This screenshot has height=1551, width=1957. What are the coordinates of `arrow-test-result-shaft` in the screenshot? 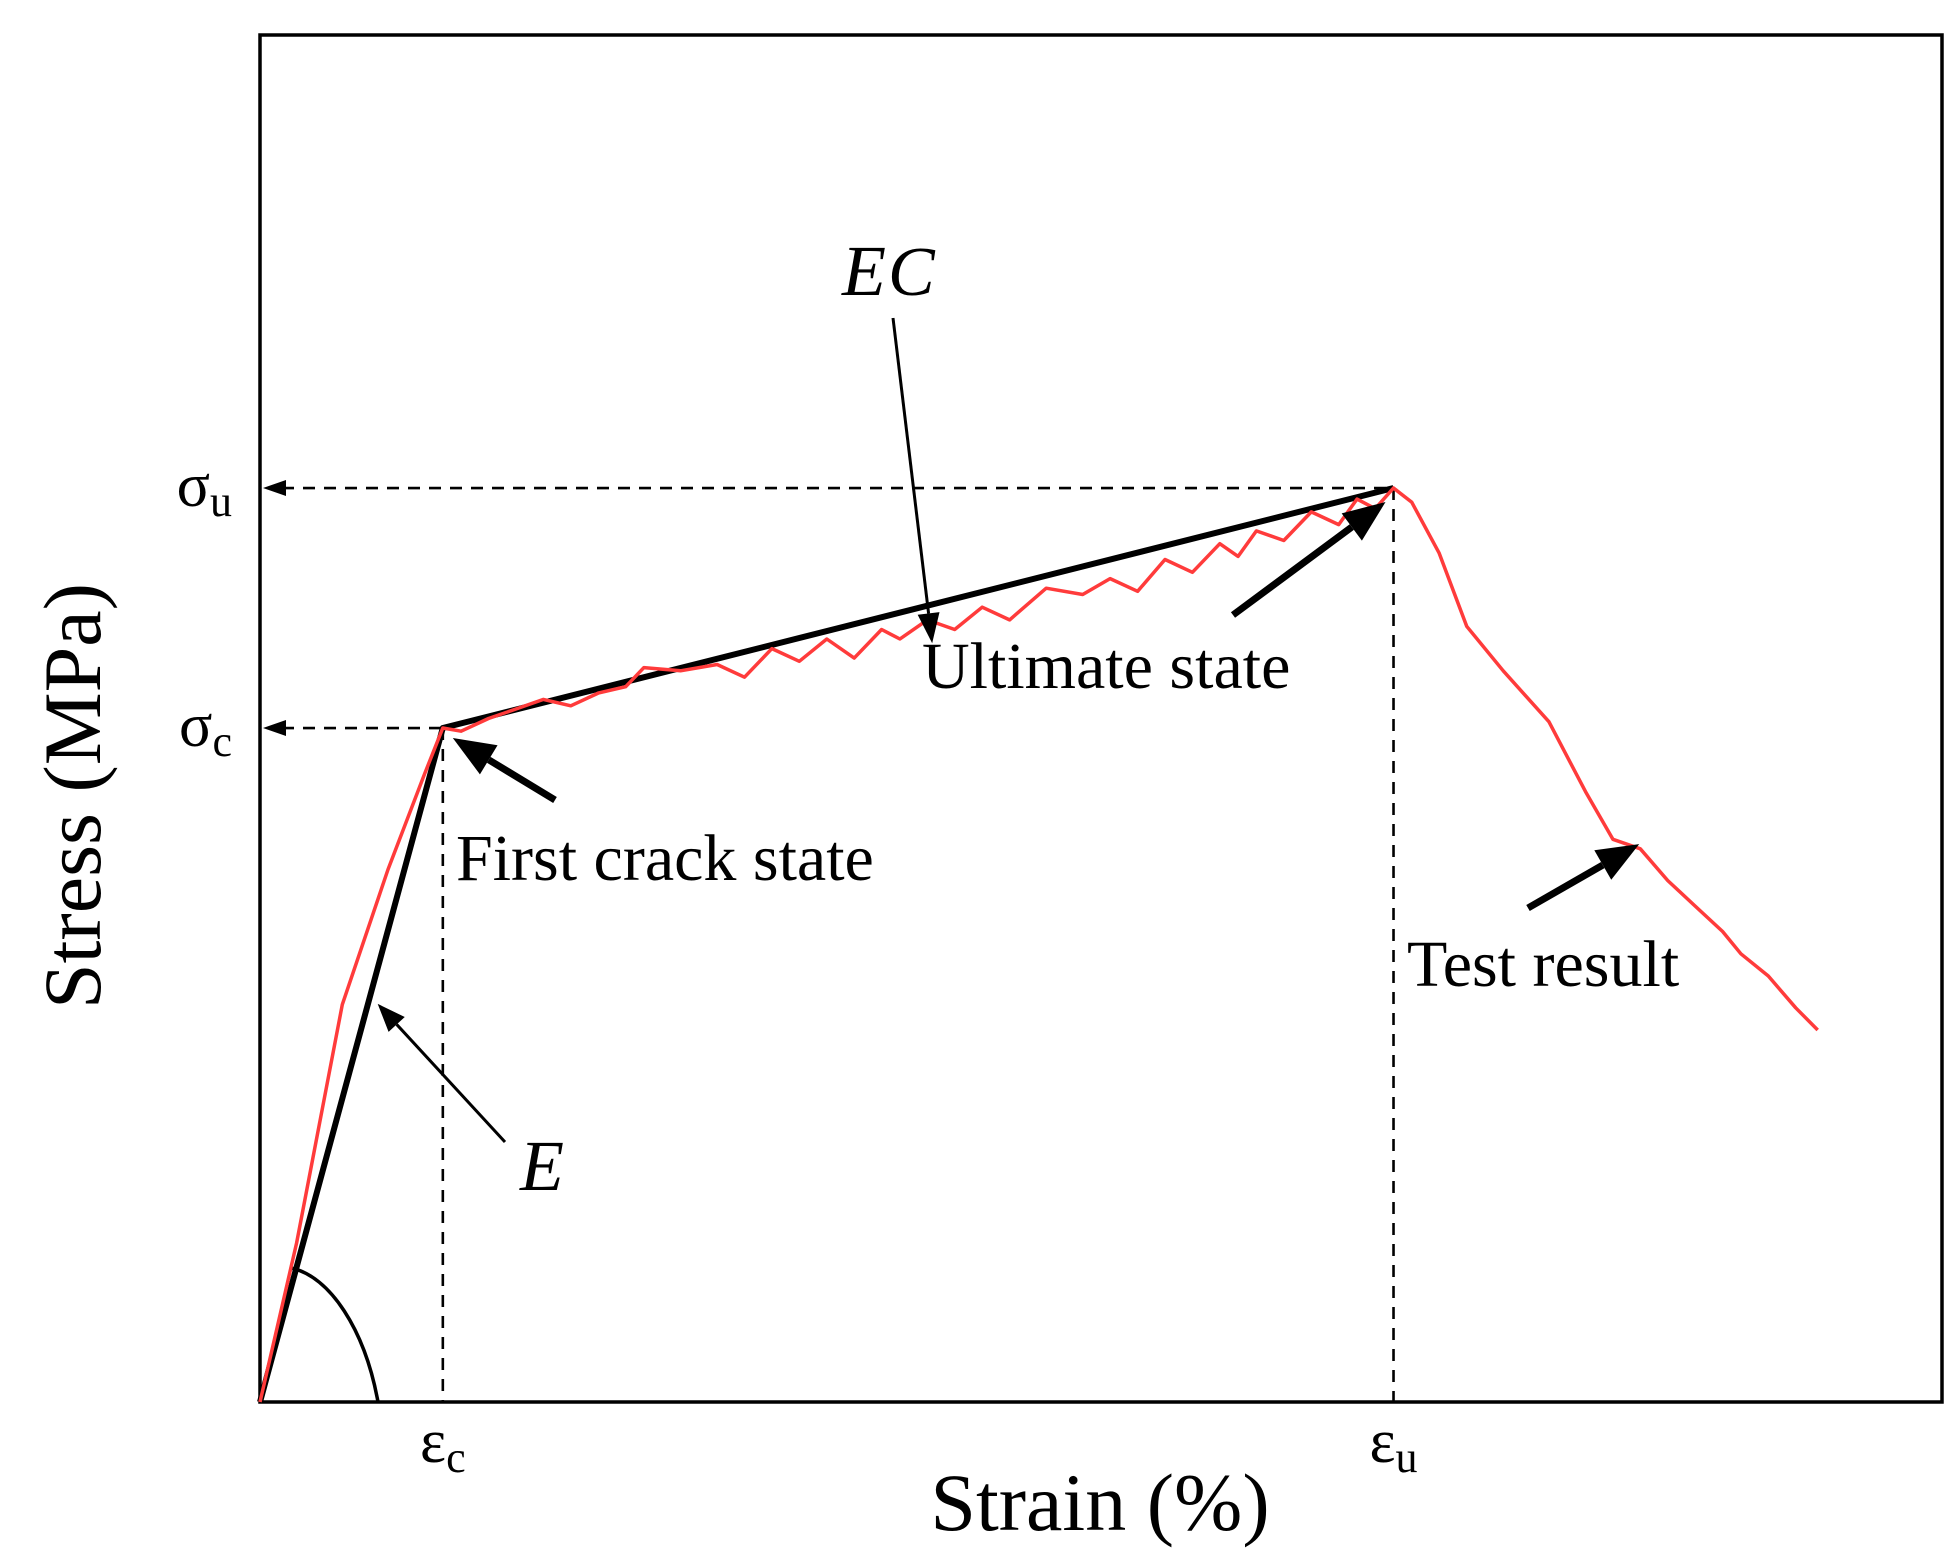 It's located at (1565, 887).